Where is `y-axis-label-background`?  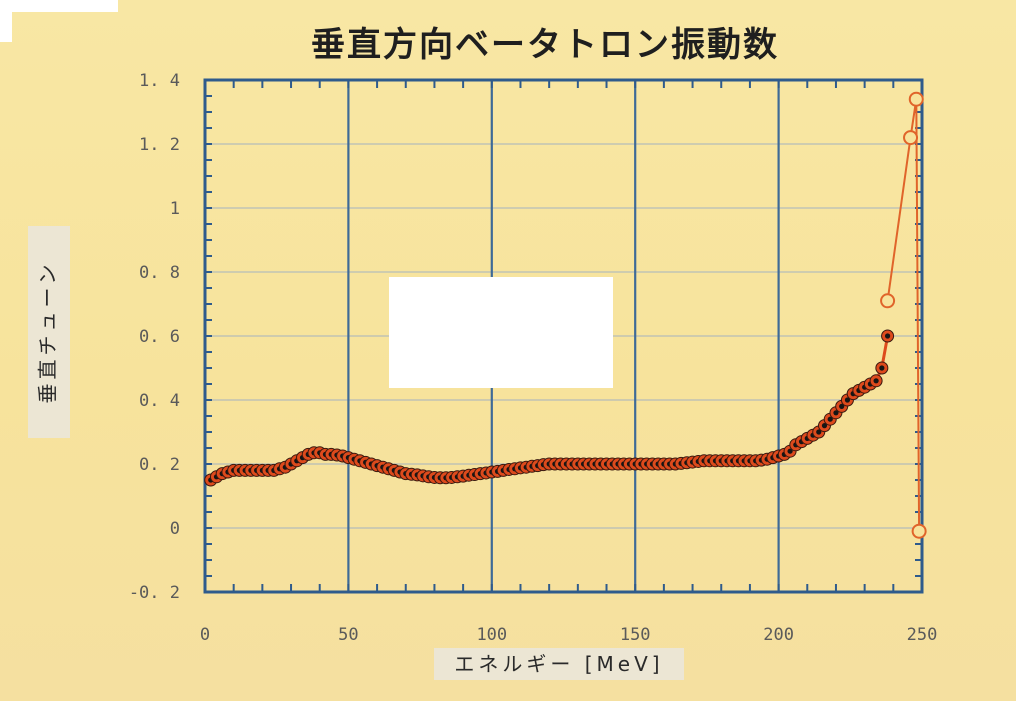
y-axis-label-background is located at coordinates (49, 332).